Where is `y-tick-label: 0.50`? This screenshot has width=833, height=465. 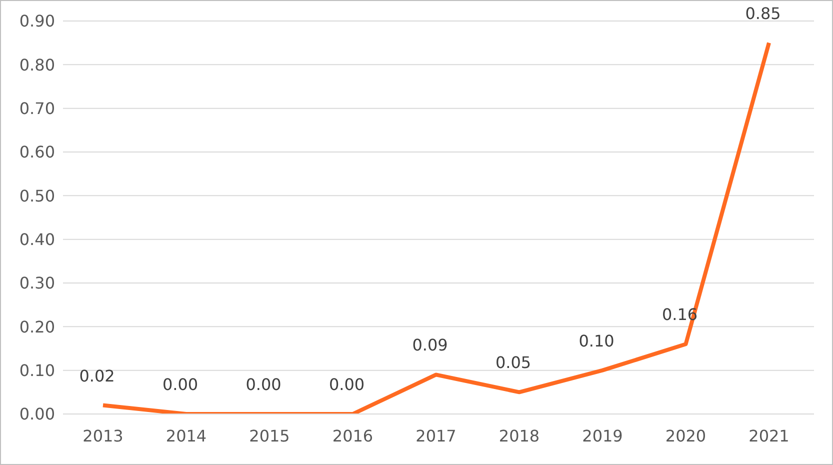
y-tick-label: 0.50 is located at coordinates (37, 196).